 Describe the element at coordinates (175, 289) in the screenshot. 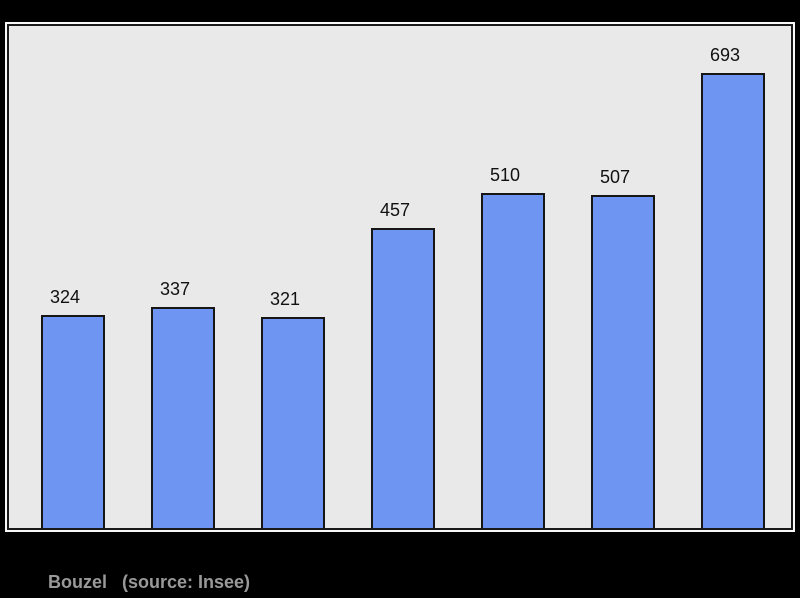

I see `bar-value-label: 337` at that location.